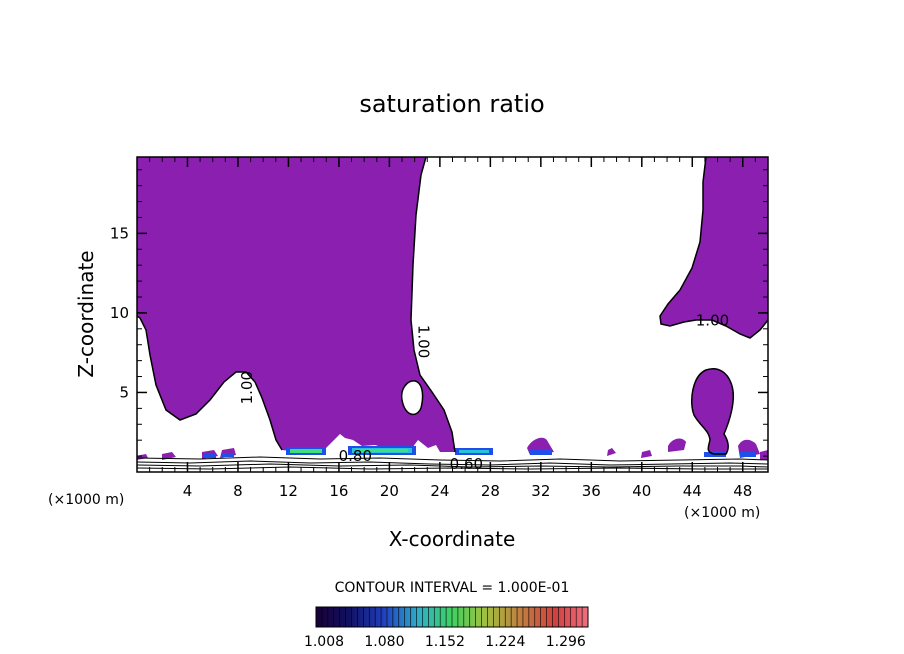 The image size is (904, 654). What do you see at coordinates (452, 617) in the screenshot?
I see `colorbar-stripes` at bounding box center [452, 617].